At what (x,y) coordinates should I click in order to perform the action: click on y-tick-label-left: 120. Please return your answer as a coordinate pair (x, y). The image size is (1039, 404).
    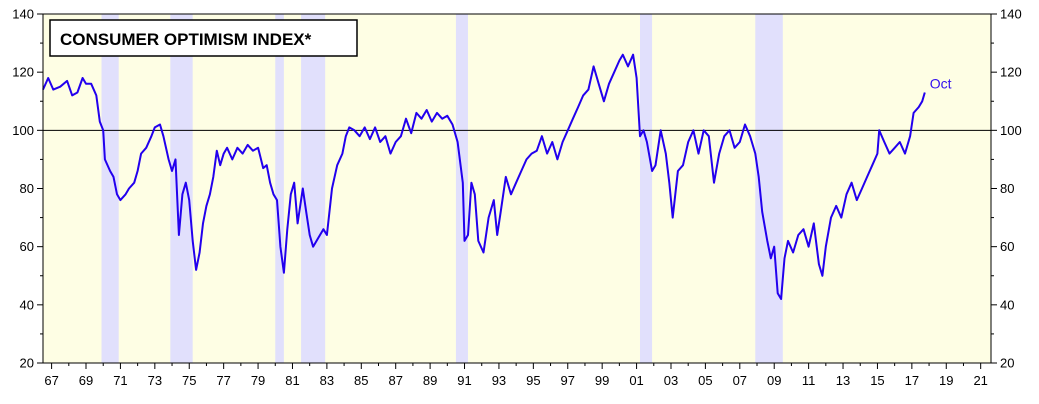
    Looking at the image, I should click on (23, 72).